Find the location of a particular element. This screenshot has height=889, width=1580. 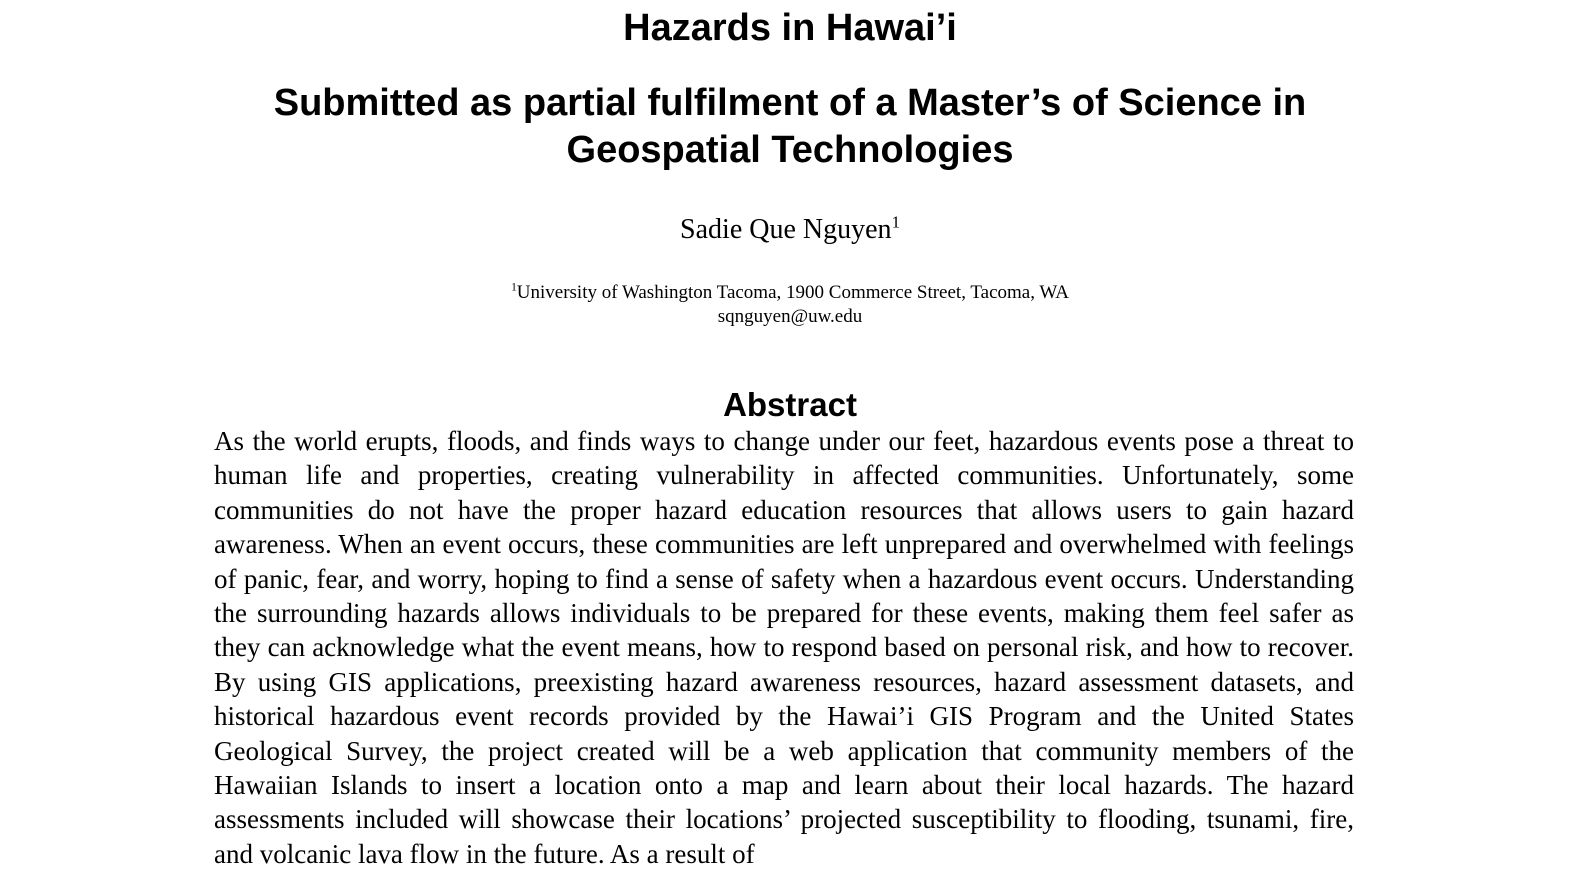

author-line: Sadie Que Nguyen1 is located at coordinates (790, 230).